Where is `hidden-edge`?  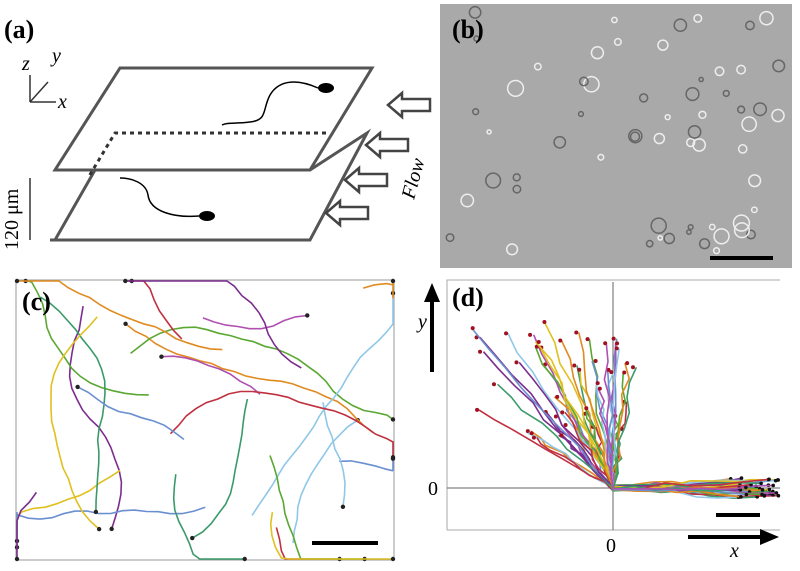 hidden-edge is located at coordinates (206, 155).